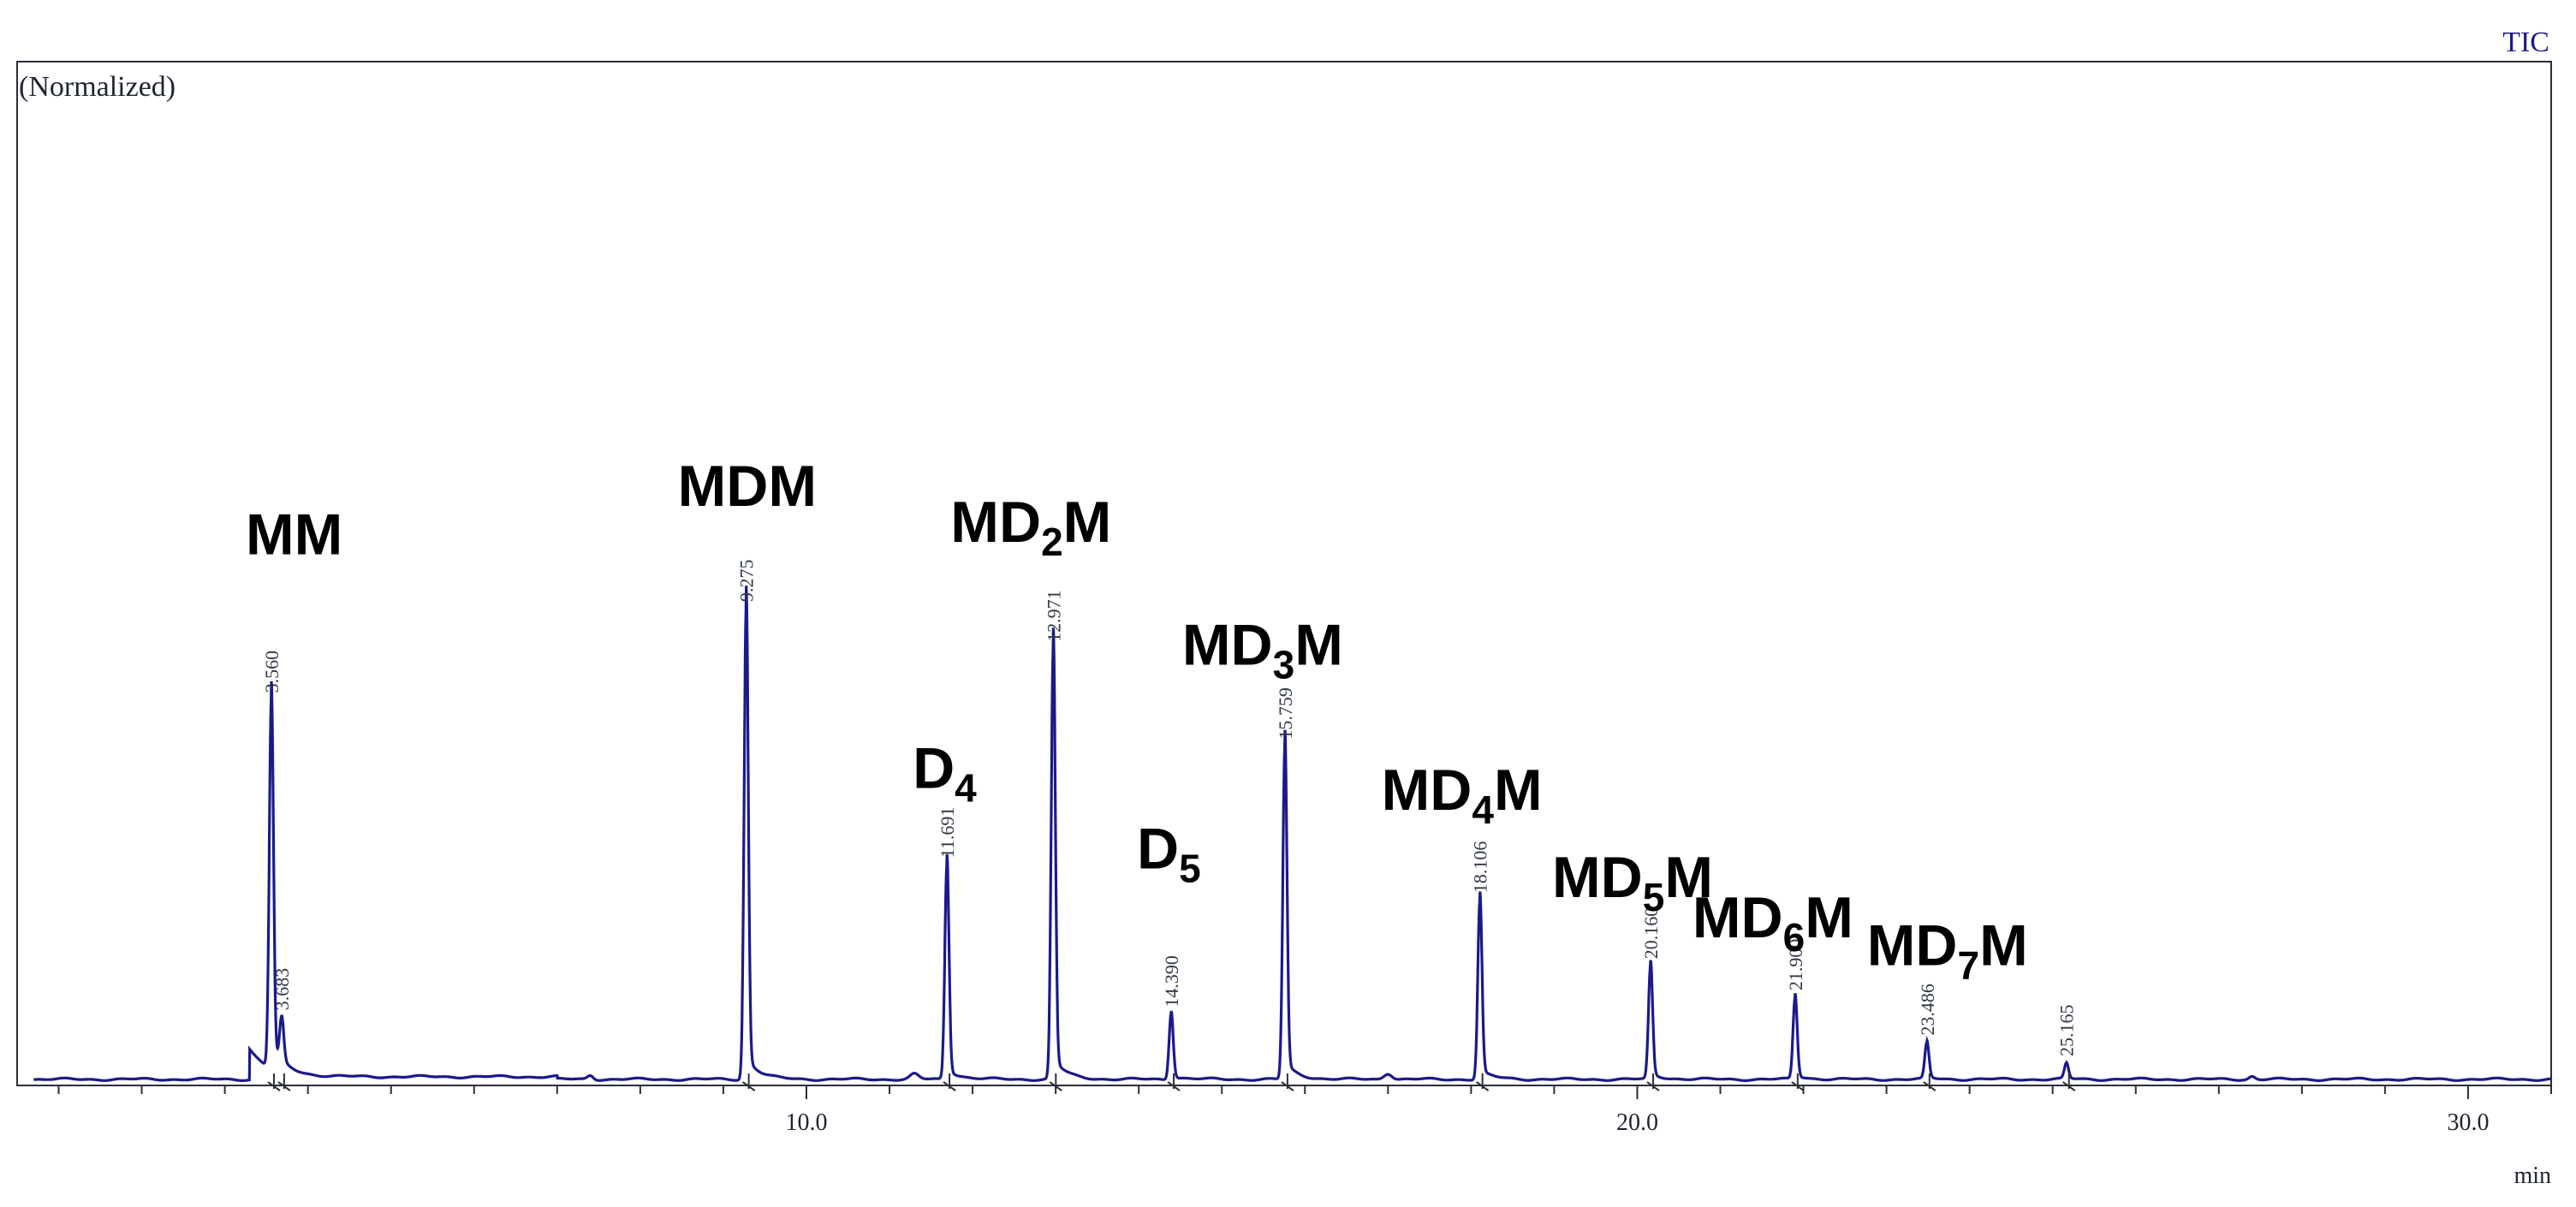  What do you see at coordinates (1632, 882) in the screenshot?
I see `compound-label: MD5M` at bounding box center [1632, 882].